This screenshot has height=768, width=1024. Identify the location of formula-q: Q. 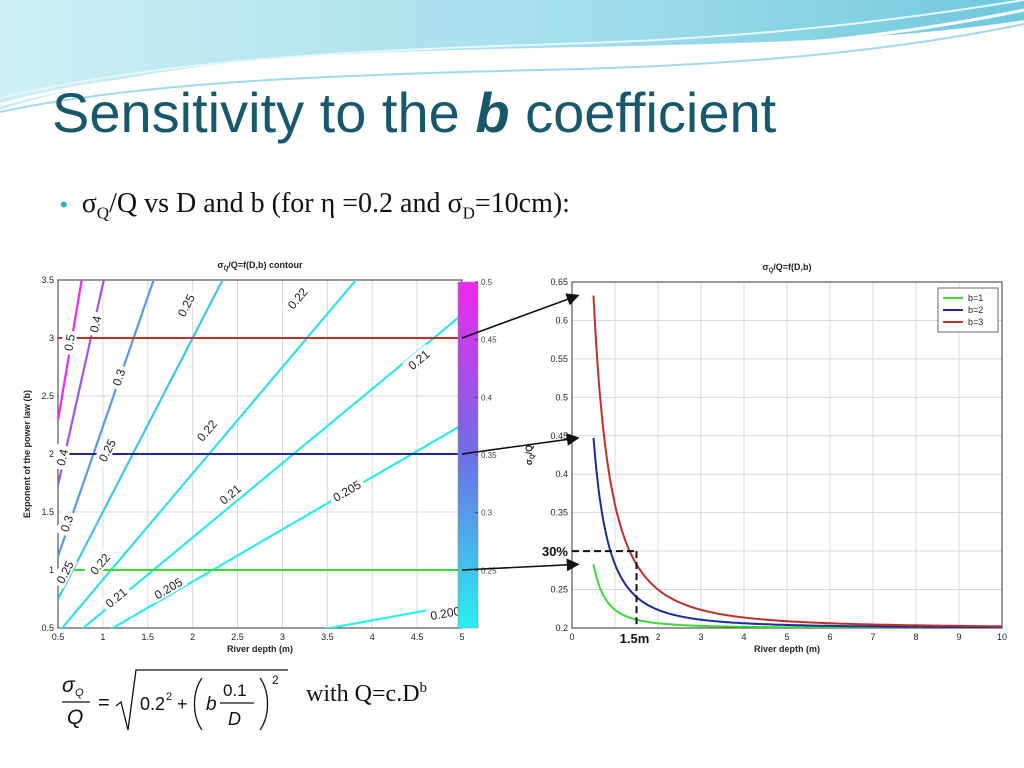
(75, 717).